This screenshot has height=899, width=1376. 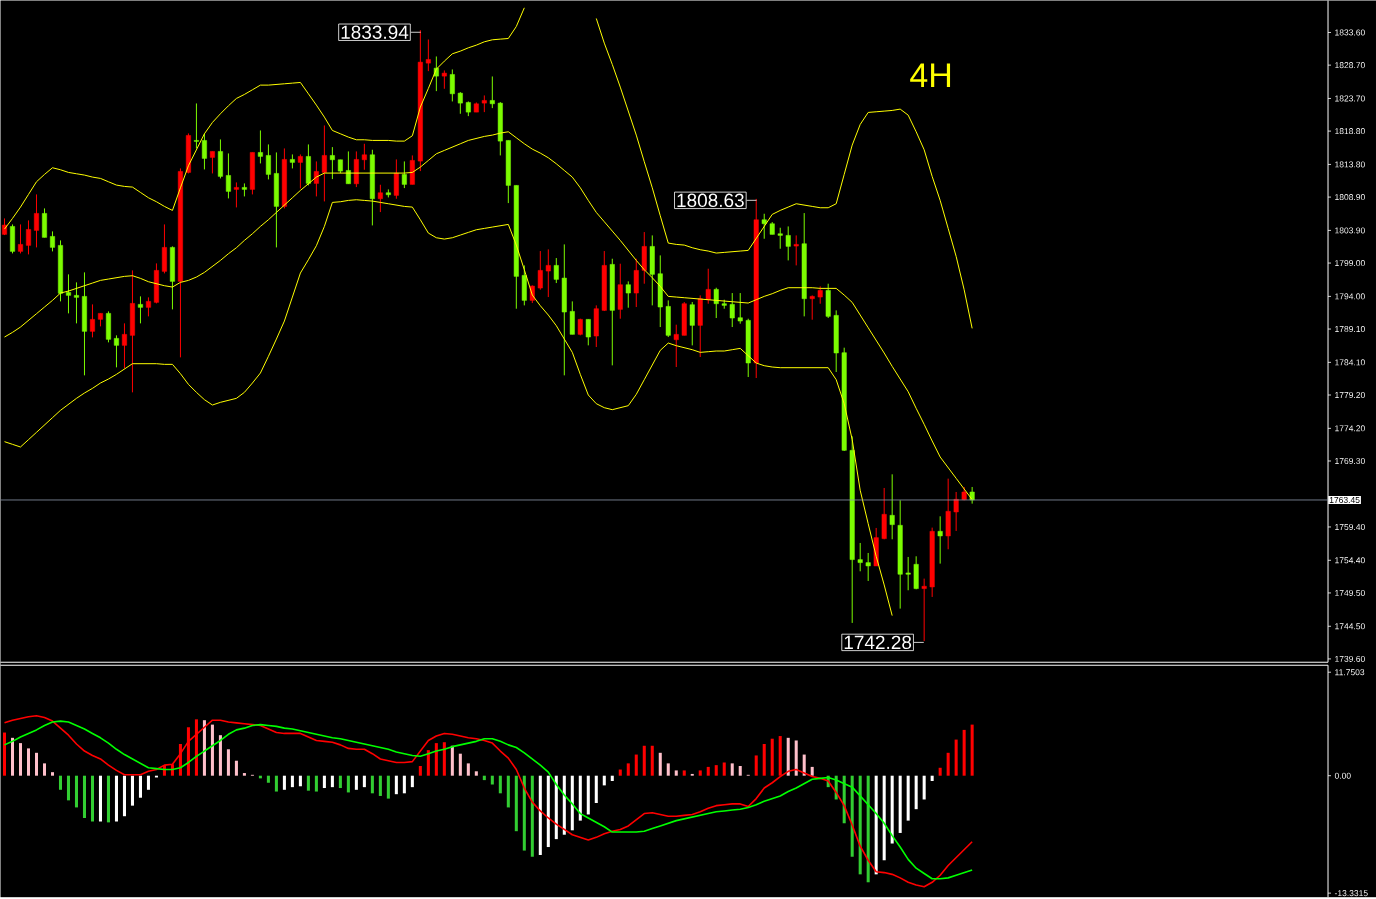 What do you see at coordinates (1350, 658) in the screenshot?
I see `y-tick-label: 1739.60` at bounding box center [1350, 658].